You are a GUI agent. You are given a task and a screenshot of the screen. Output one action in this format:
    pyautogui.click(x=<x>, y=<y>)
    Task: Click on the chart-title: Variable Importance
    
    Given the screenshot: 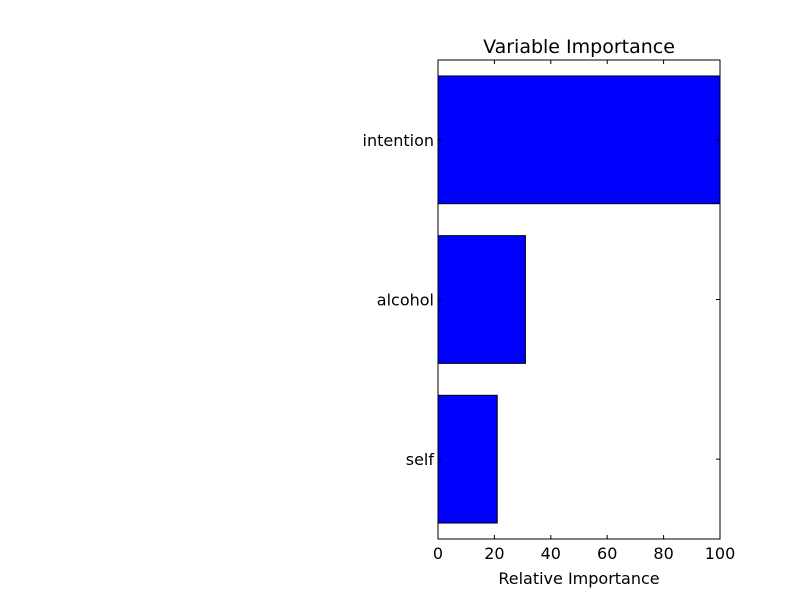 What is the action you would take?
    pyautogui.click(x=579, y=47)
    